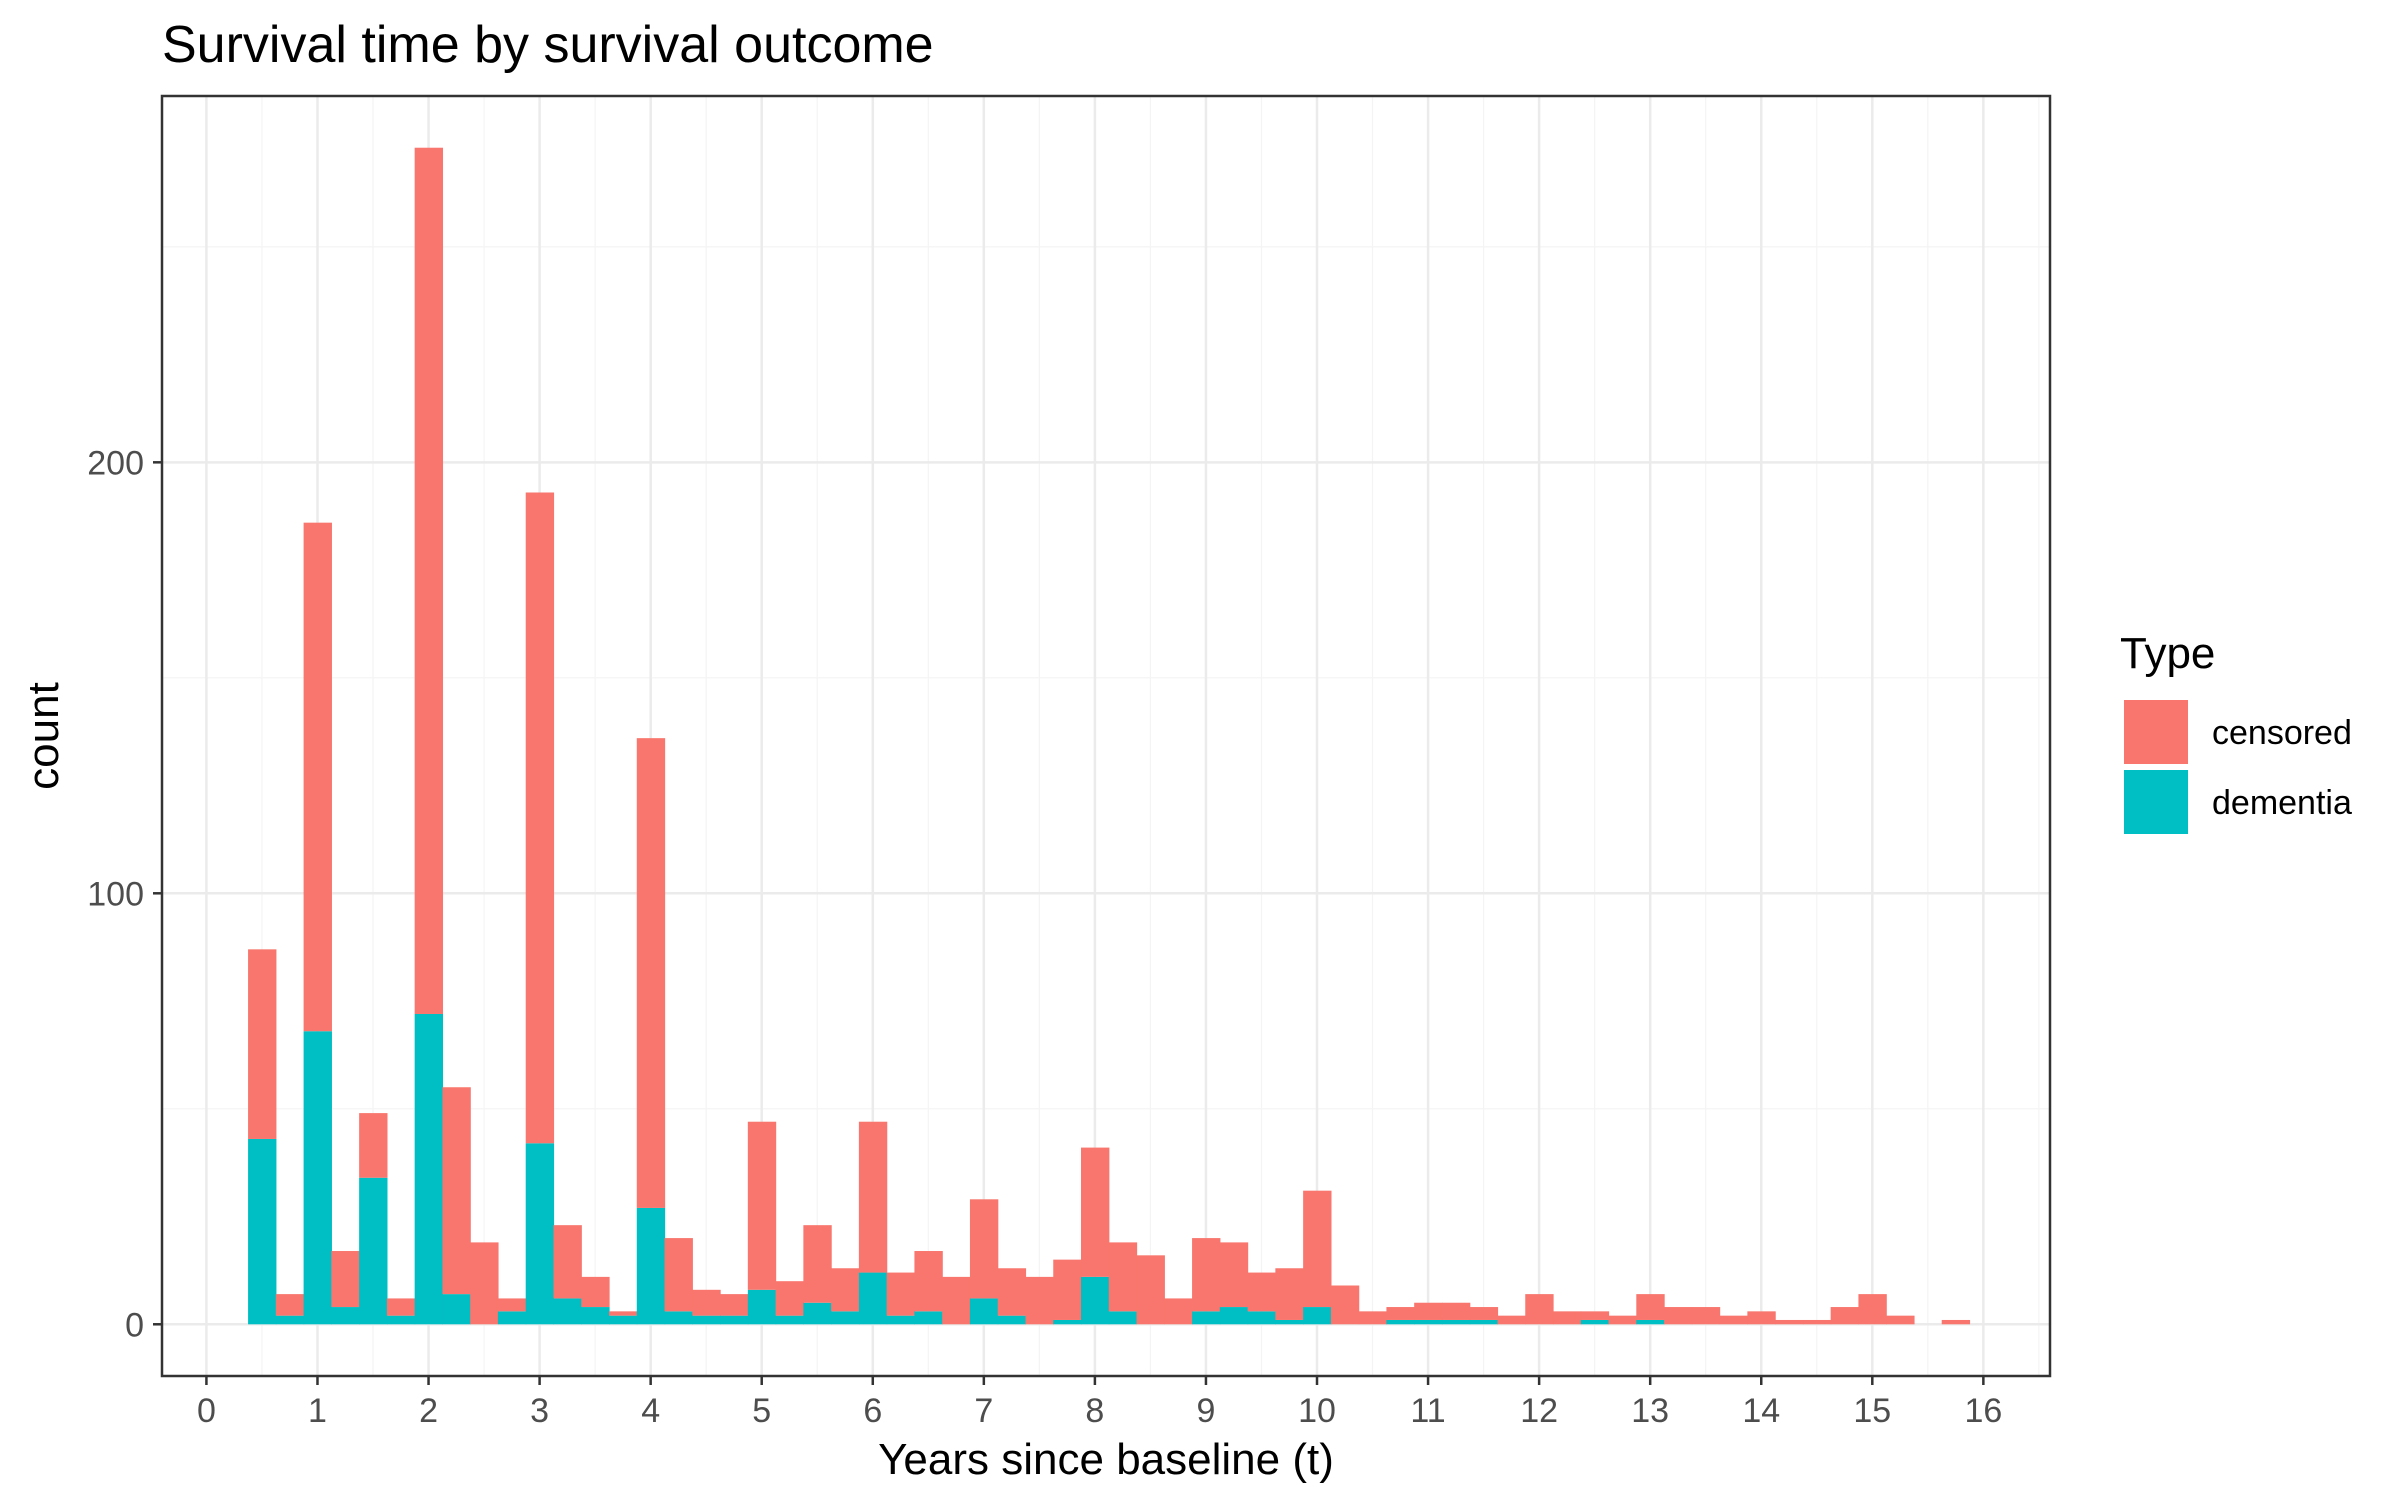 Image resolution: width=2400 pixels, height=1500 pixels. I want to click on x-axis: 0 1 2 3 4 5 6 7 8 9 10 11 12 13 14 15 16, so click(1099, 1403).